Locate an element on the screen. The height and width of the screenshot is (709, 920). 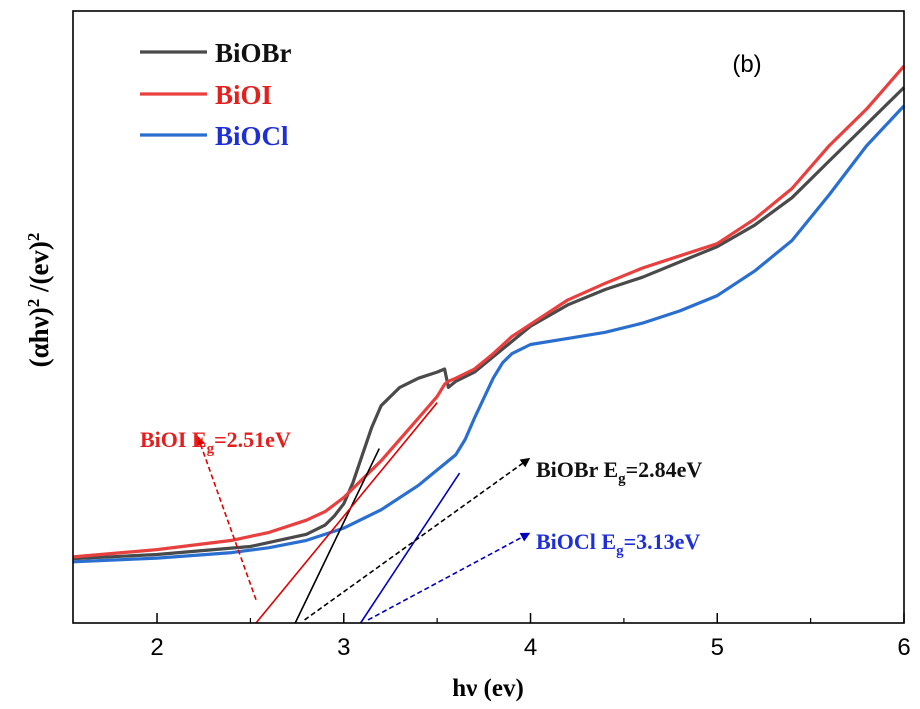
annotation-biobr-value: =2.84eV is located at coordinates (664, 469).